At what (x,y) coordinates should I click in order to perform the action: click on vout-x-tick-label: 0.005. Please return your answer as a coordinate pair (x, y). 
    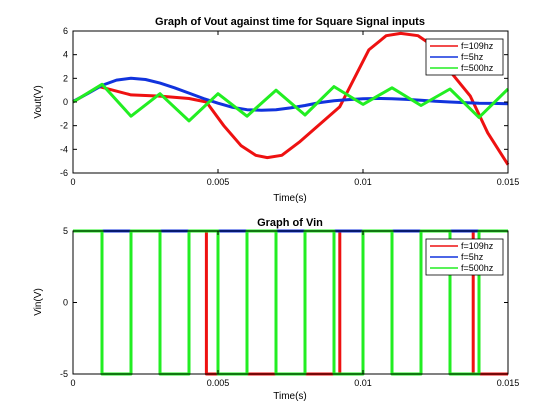
    Looking at the image, I should click on (218, 182).